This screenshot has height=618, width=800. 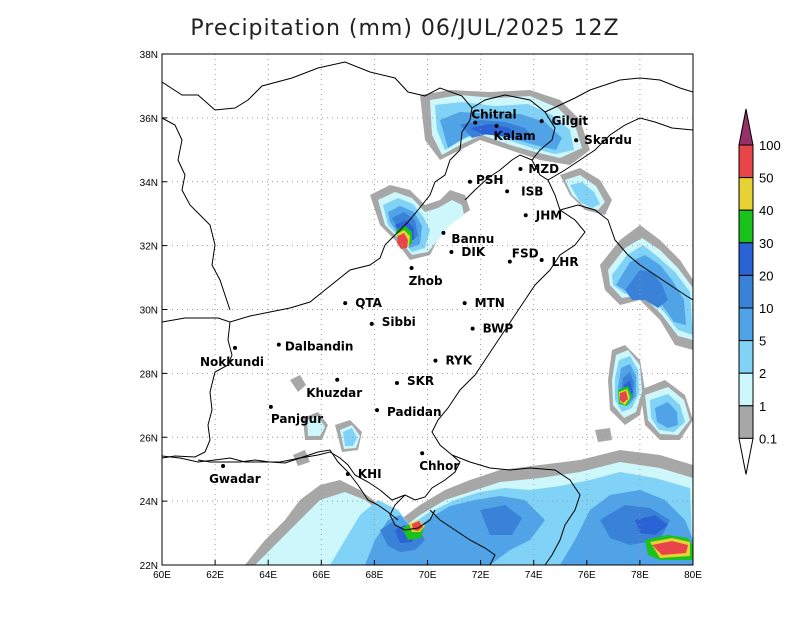 What do you see at coordinates (490, 303) in the screenshot?
I see `city-label: MTN` at bounding box center [490, 303].